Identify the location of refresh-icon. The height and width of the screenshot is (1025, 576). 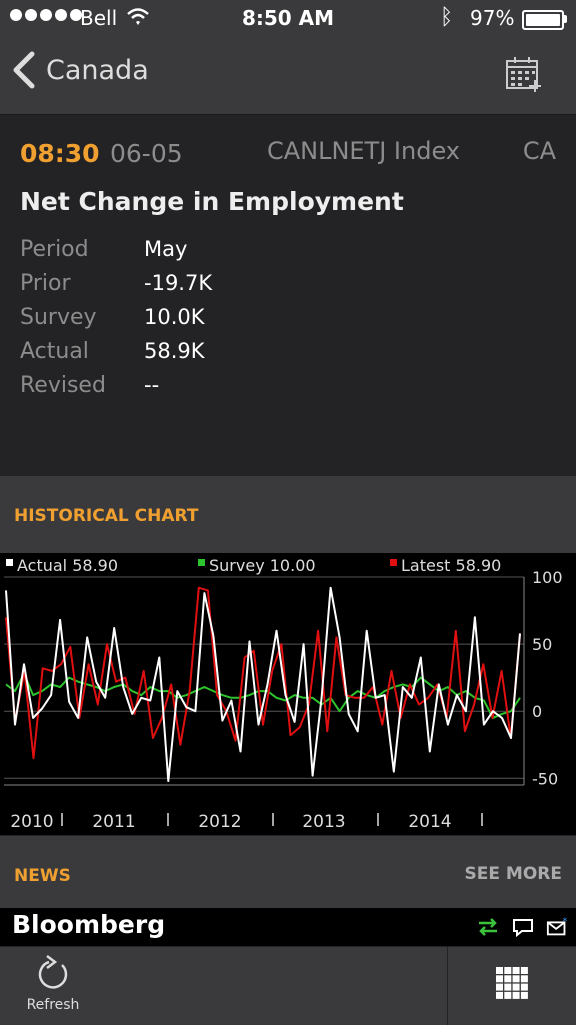
(53, 972).